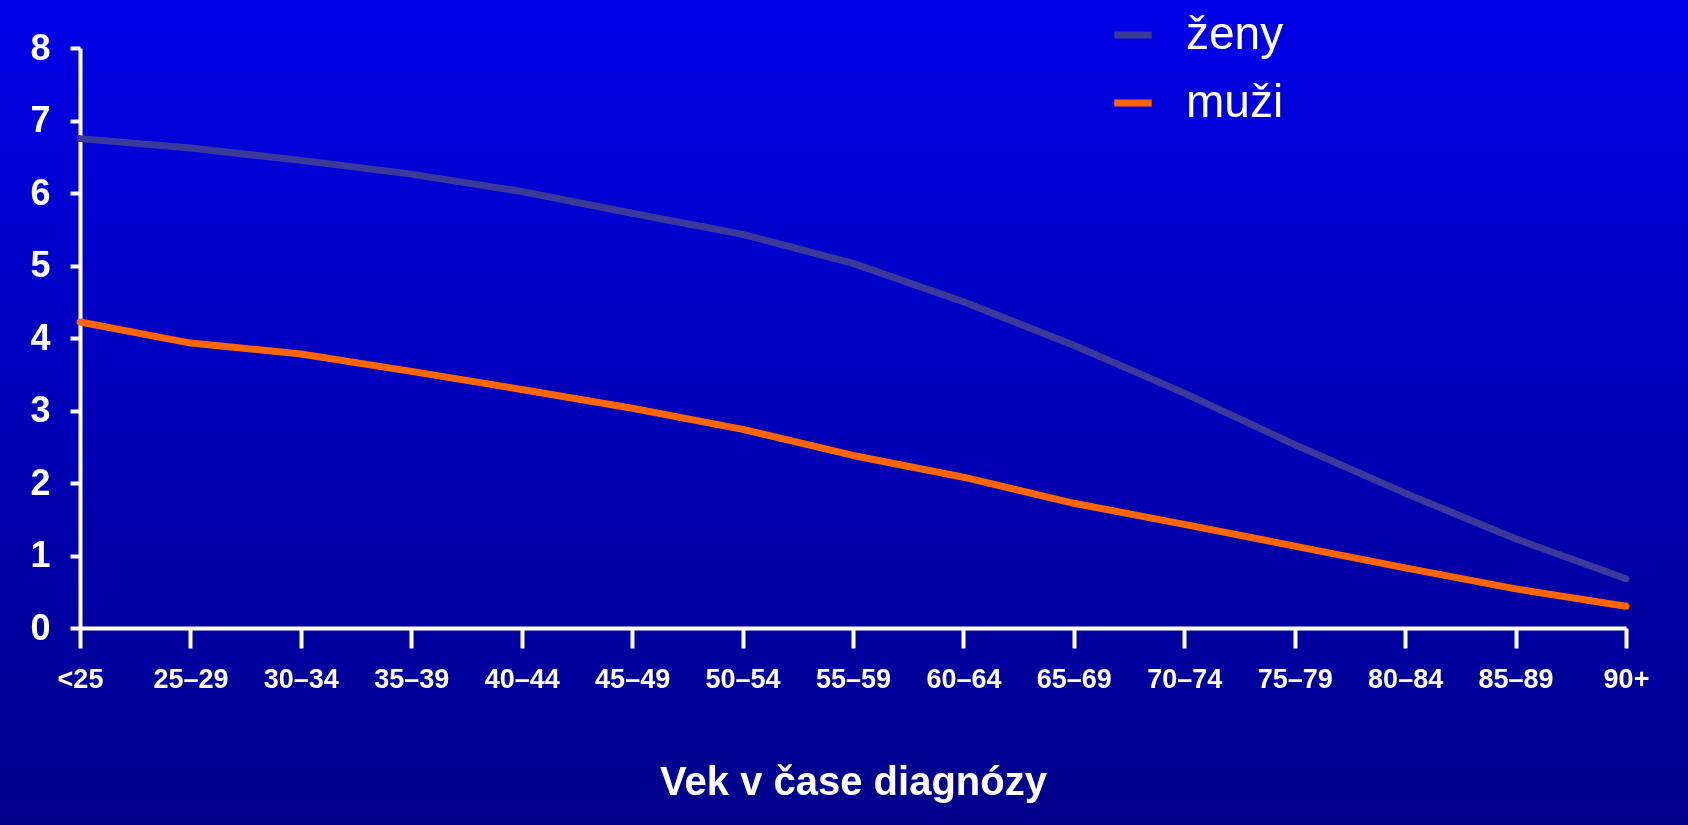  What do you see at coordinates (1626, 678) in the screenshot?
I see `x-tick-label: 90+` at bounding box center [1626, 678].